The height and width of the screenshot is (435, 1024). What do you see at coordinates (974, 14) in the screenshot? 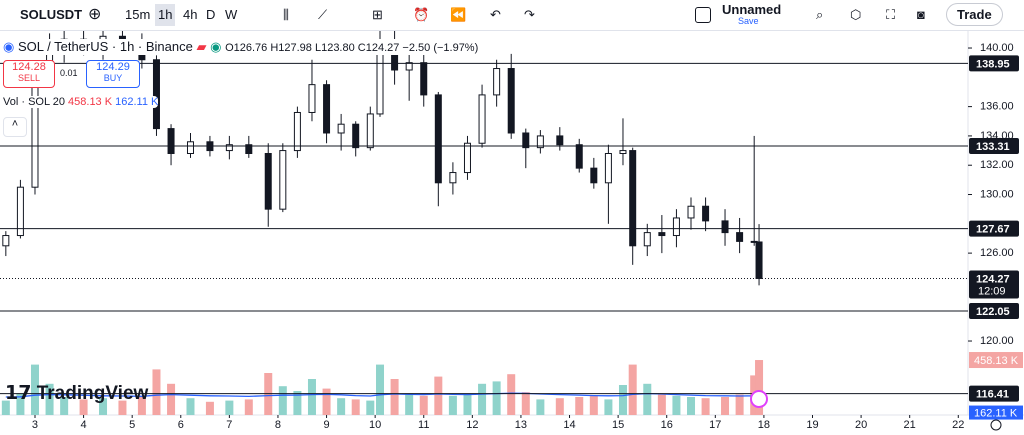
I see `trade-button: Trade` at bounding box center [974, 14].